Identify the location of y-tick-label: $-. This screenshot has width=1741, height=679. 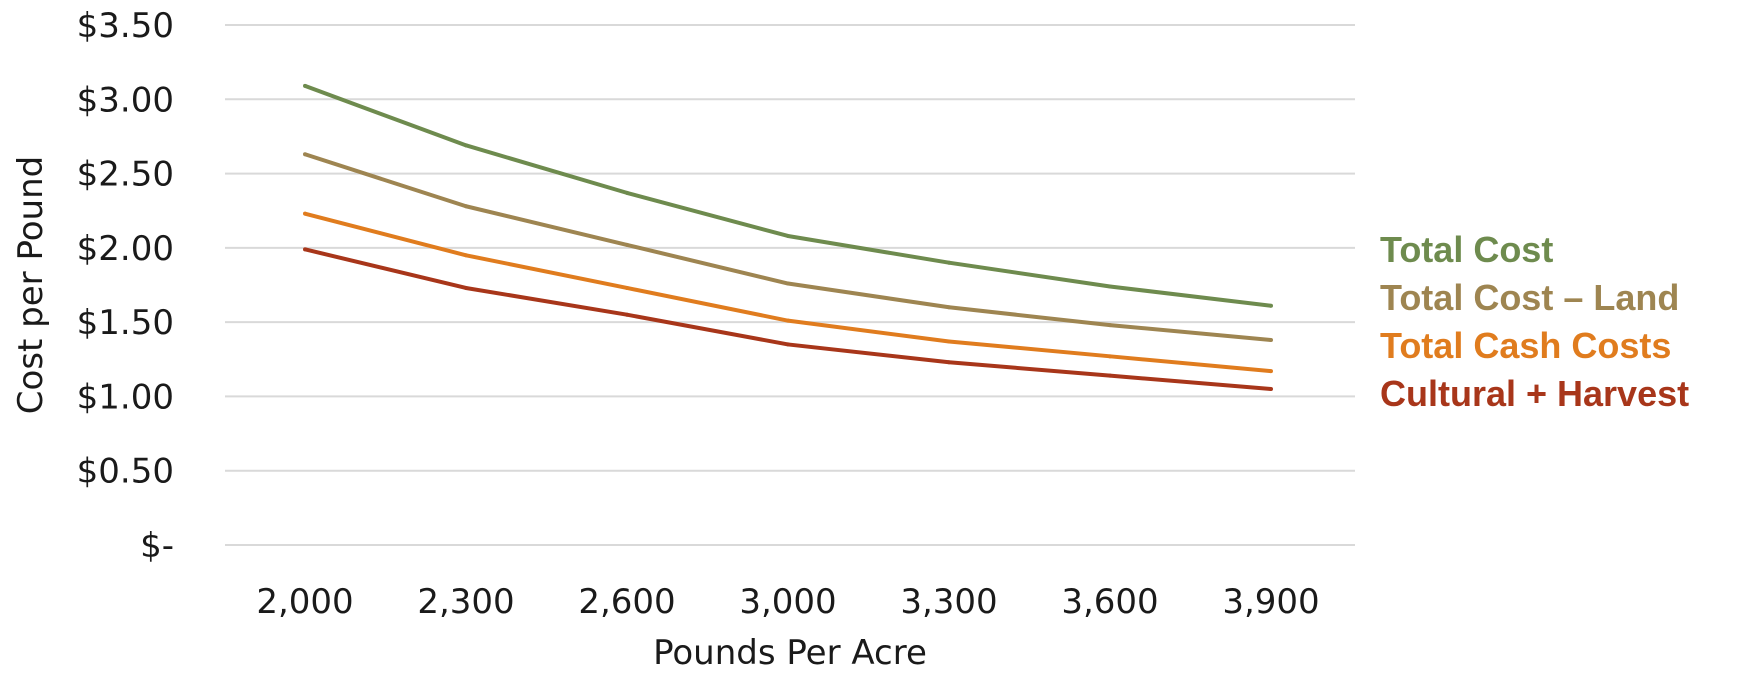
(157, 546).